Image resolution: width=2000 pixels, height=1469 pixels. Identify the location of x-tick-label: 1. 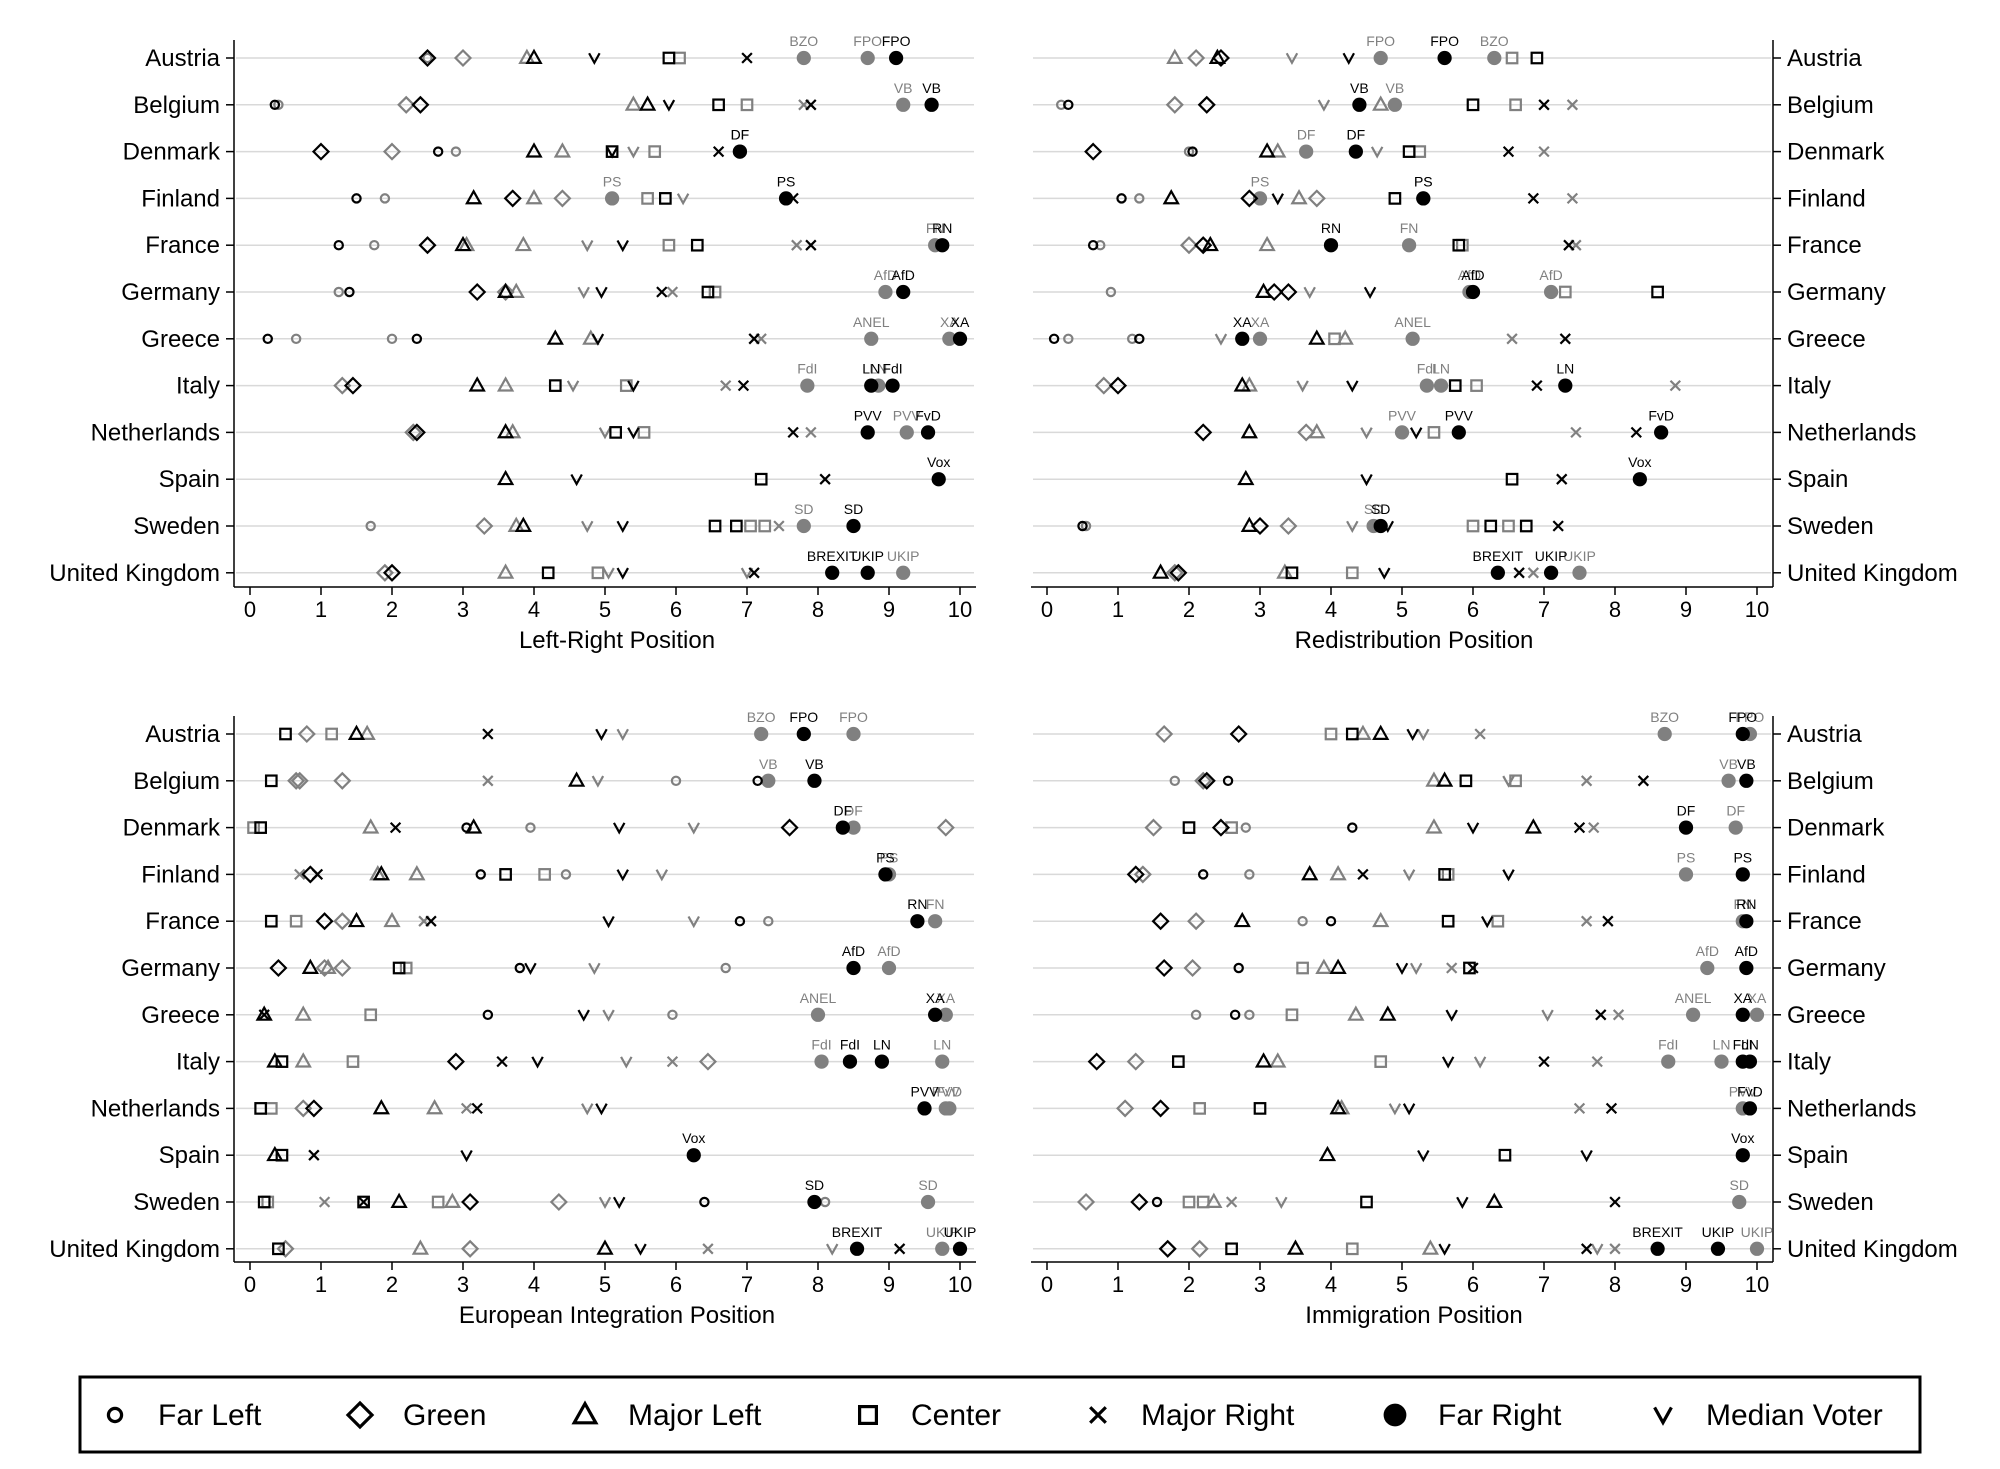
(1118, 1284).